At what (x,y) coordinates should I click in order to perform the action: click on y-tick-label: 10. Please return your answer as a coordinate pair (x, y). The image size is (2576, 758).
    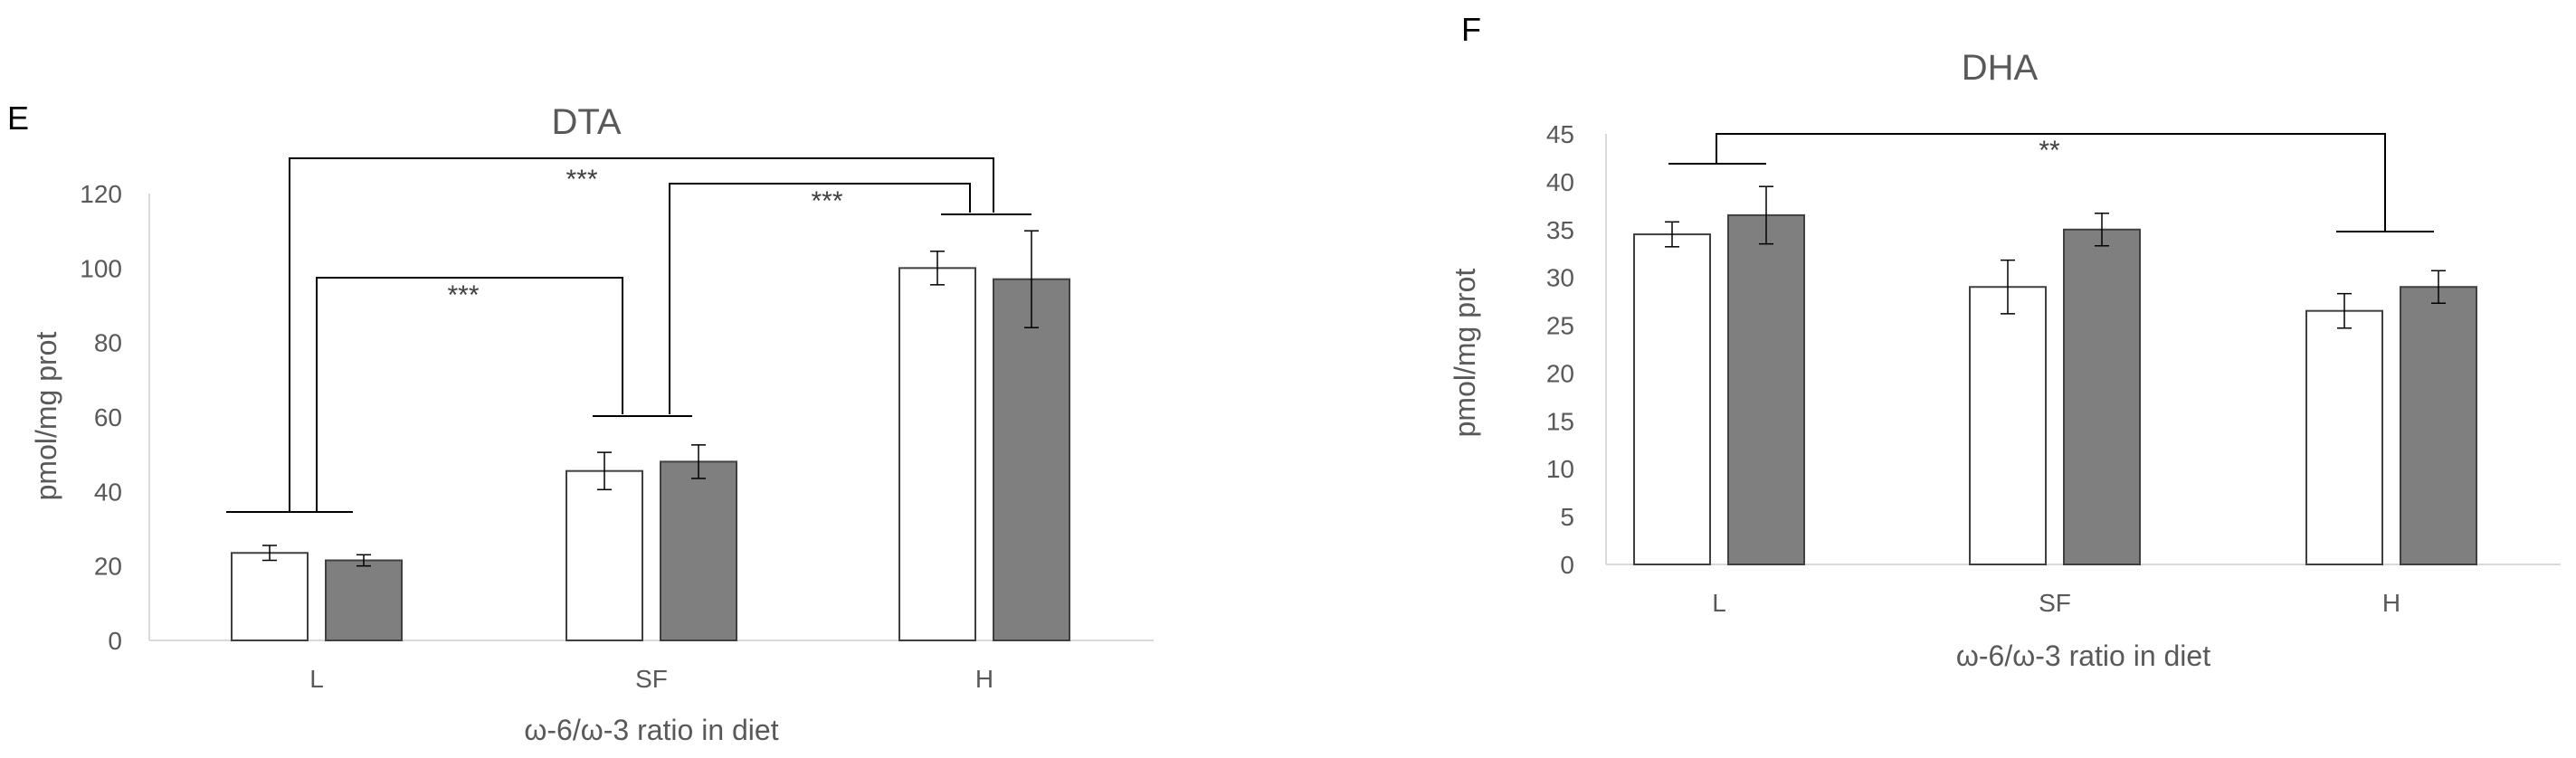
    Looking at the image, I should click on (1560, 469).